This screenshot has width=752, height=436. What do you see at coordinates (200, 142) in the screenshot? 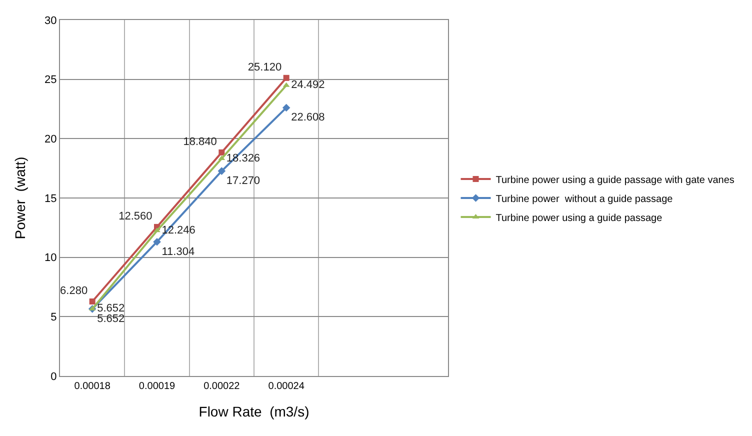
I see `data-label: 18.840` at bounding box center [200, 142].